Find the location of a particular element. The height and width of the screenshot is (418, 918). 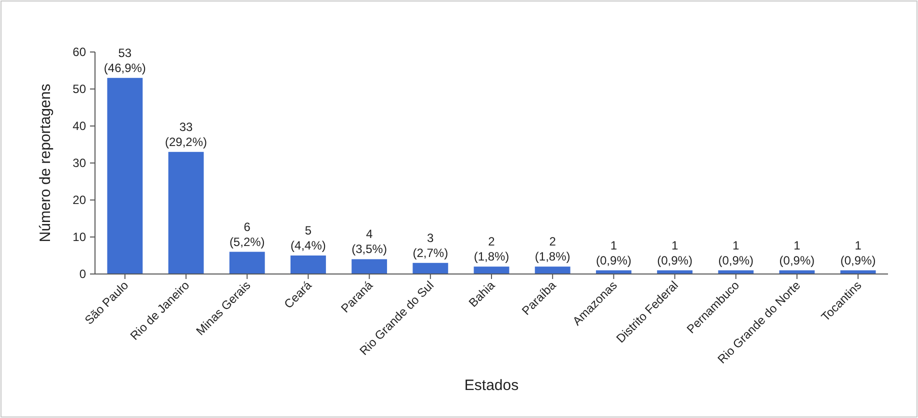

data-label: 53 (46,9%) is located at coordinates (125, 60).